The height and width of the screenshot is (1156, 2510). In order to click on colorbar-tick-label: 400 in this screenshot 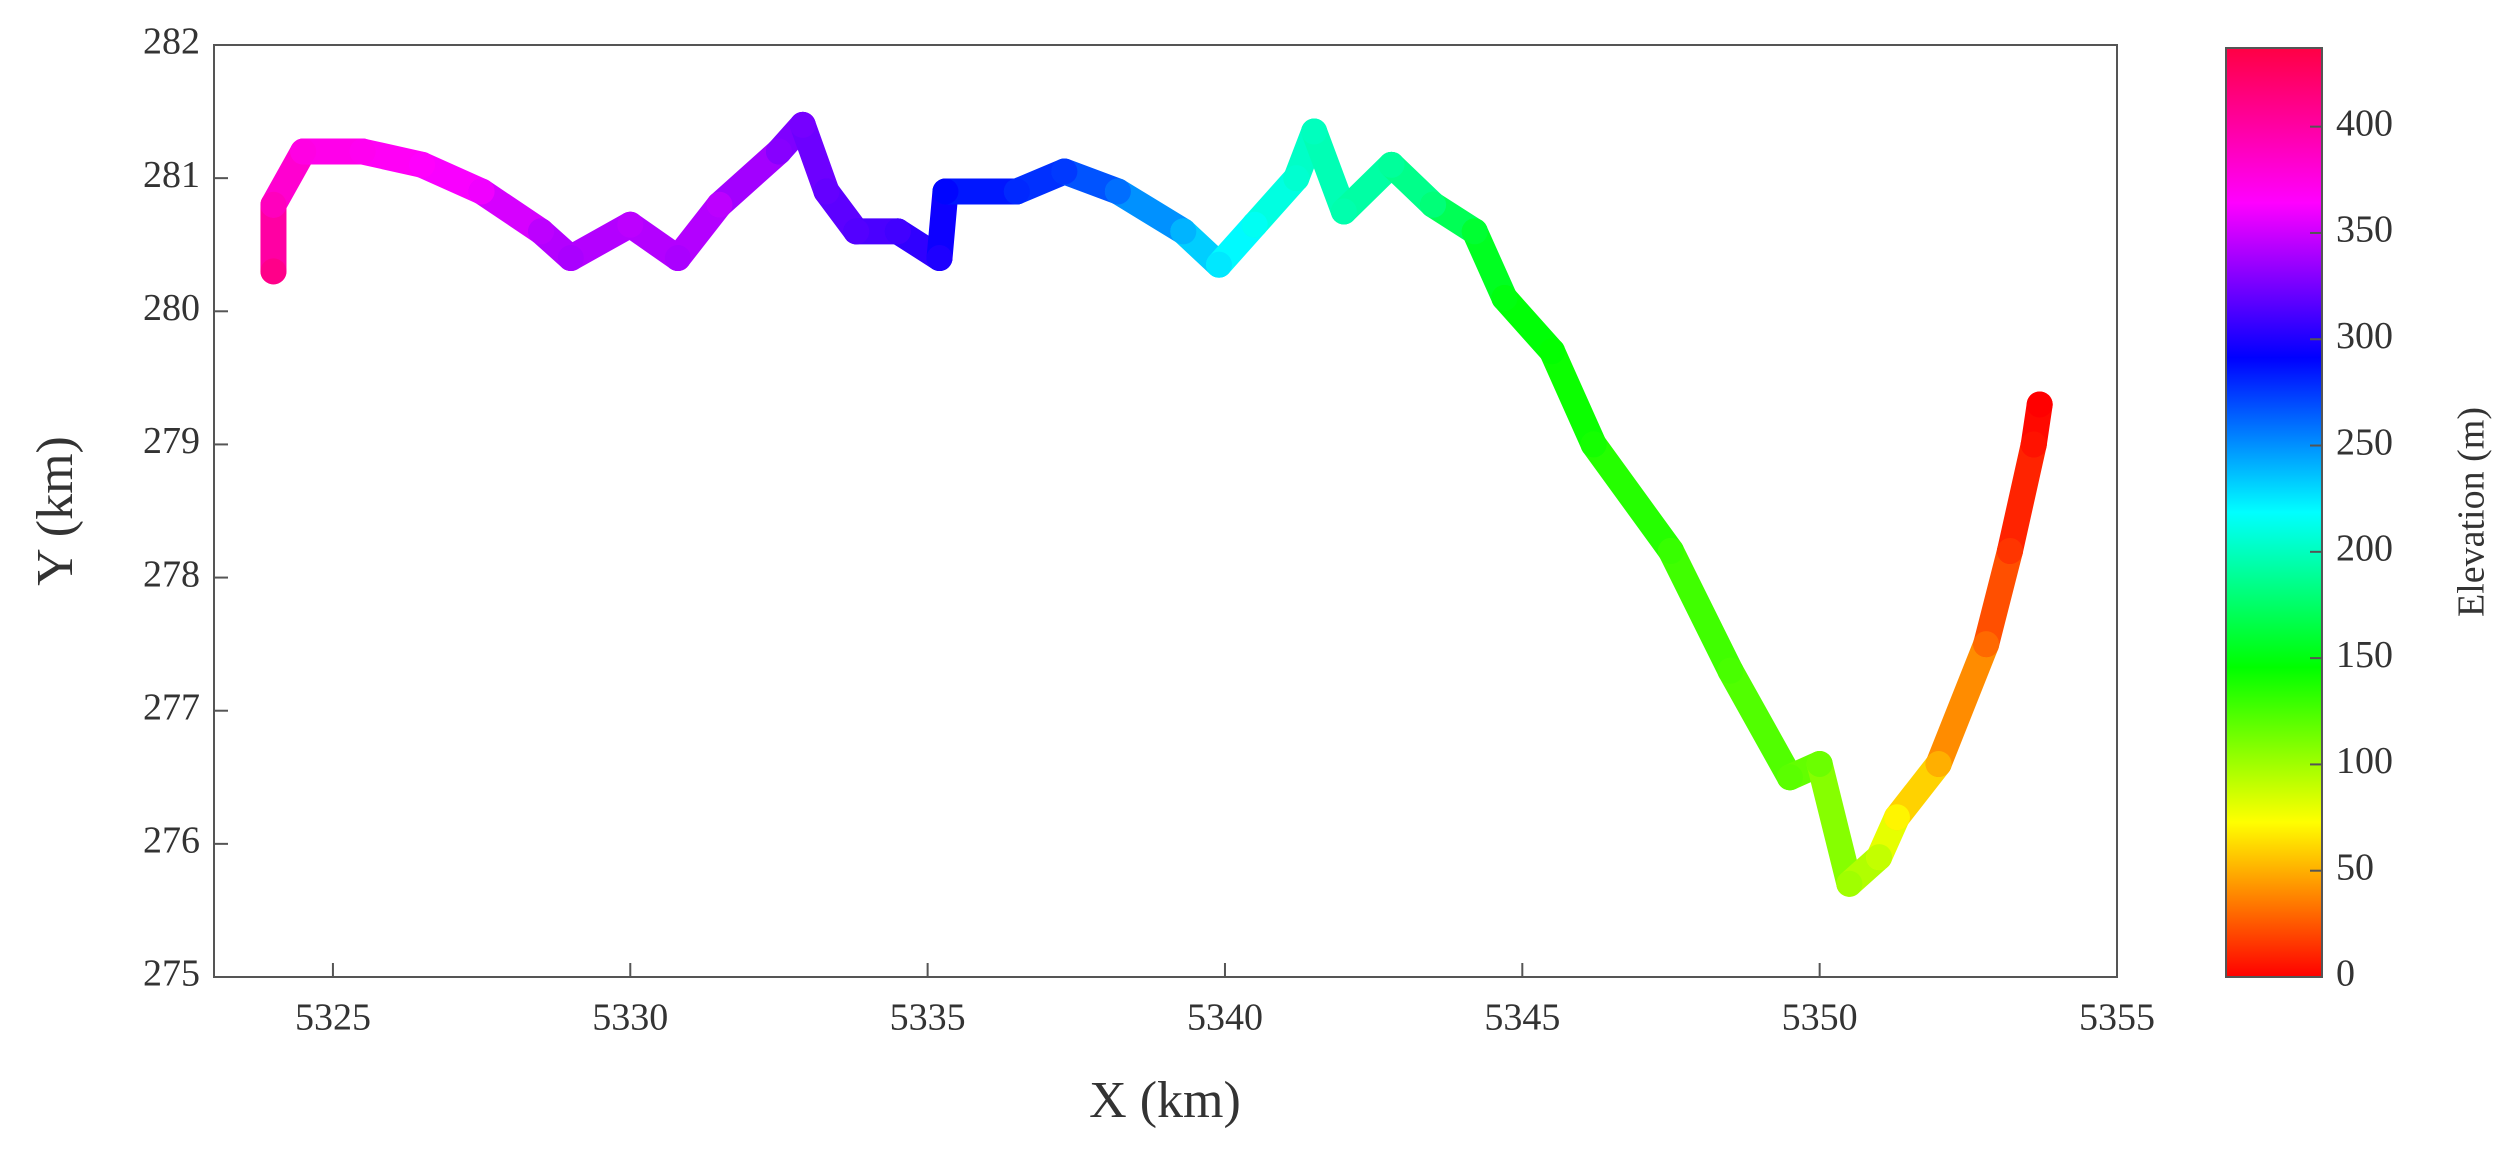, I will do `click(2364, 123)`.